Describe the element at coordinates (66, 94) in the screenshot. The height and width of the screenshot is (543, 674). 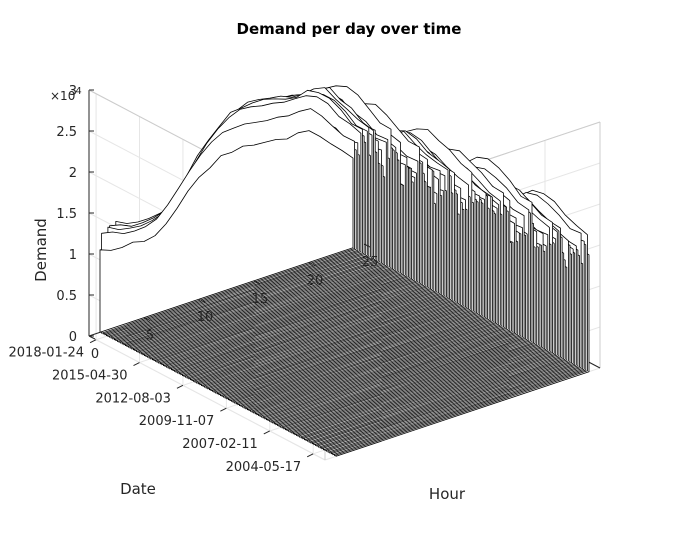
I see `z-exponent: ×10⁴` at that location.